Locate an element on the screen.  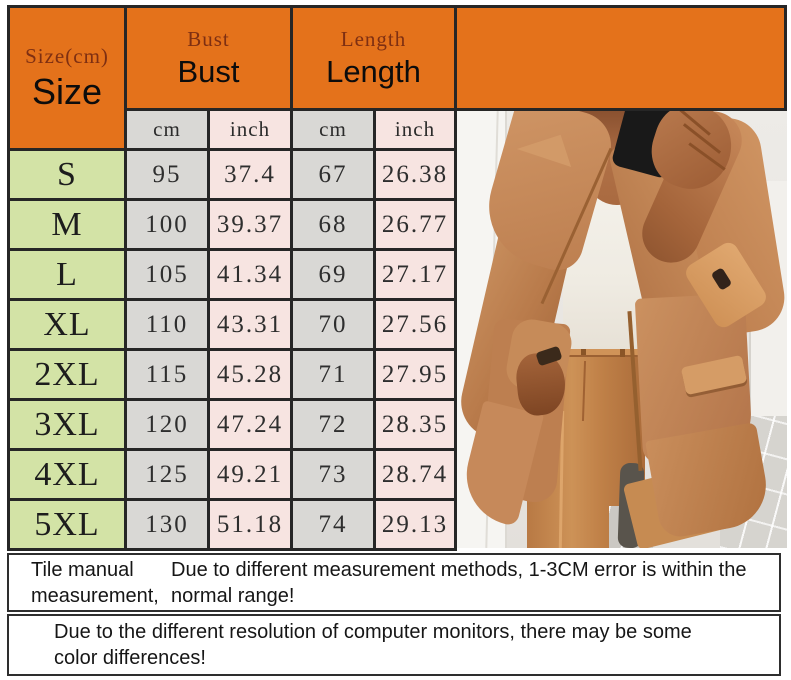
size-cell: XL is located at coordinates (67, 324).